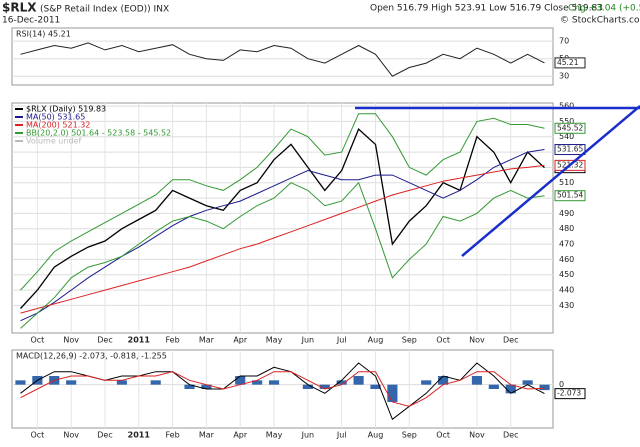 This screenshot has height=447, width=640. What do you see at coordinates (566, 305) in the screenshot?
I see `y-tick-label: 430` at bounding box center [566, 305].